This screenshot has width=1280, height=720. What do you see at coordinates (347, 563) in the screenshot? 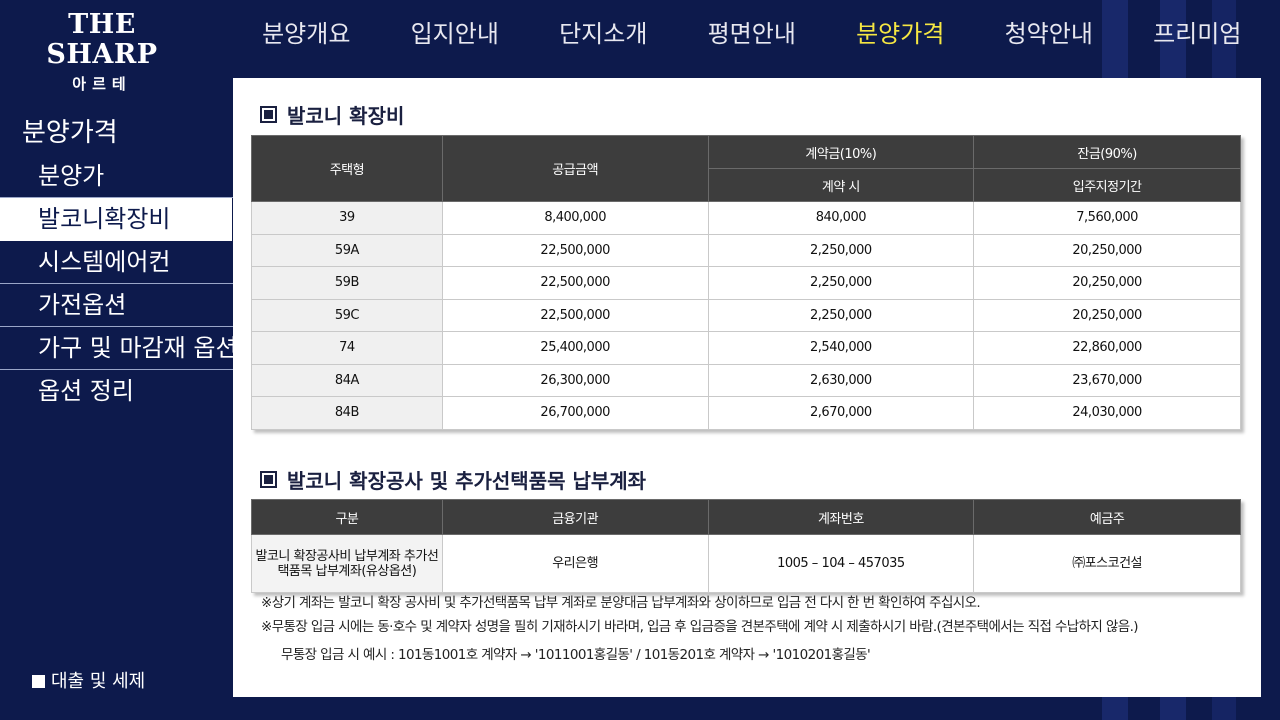
I see `cell-category: 발코니 확장공사비 납부계좌 추가선택품목 납부계좌(유상옵션)` at bounding box center [347, 563].